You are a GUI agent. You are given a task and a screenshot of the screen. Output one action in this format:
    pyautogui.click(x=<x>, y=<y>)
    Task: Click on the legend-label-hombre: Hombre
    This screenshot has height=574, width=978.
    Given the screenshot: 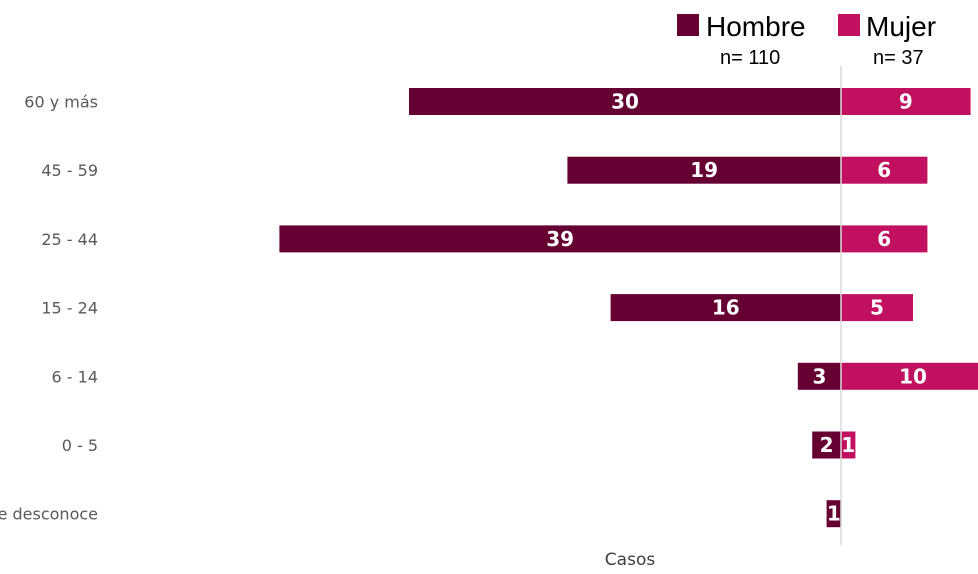 What is the action you would take?
    pyautogui.click(x=756, y=26)
    